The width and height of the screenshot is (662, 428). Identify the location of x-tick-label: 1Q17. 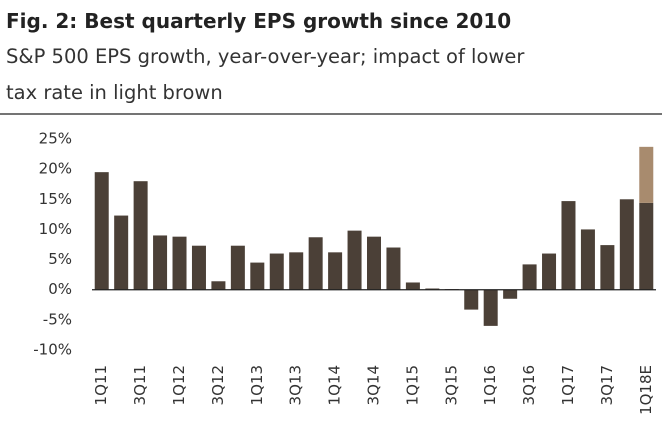
(568, 385).